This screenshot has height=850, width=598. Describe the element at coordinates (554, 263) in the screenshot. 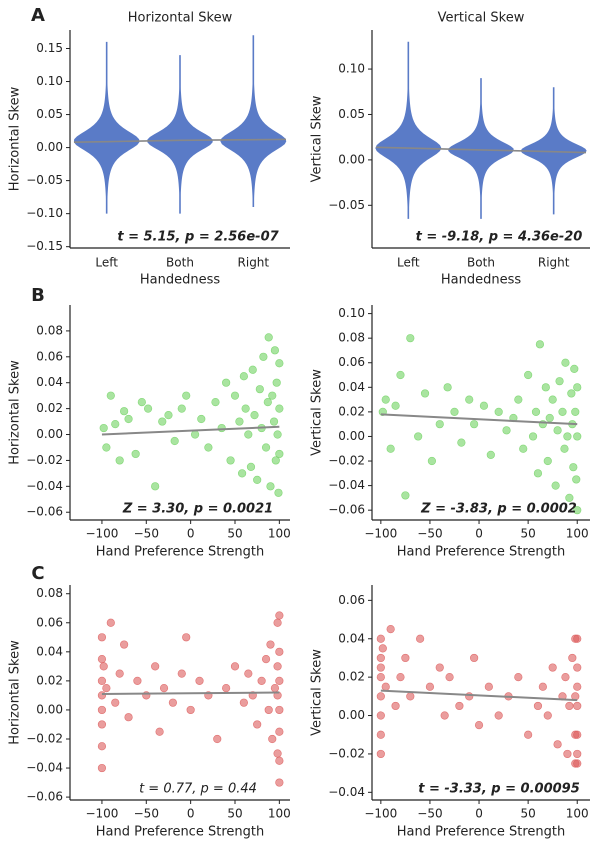

I see `x-tick-label: Right` at that location.